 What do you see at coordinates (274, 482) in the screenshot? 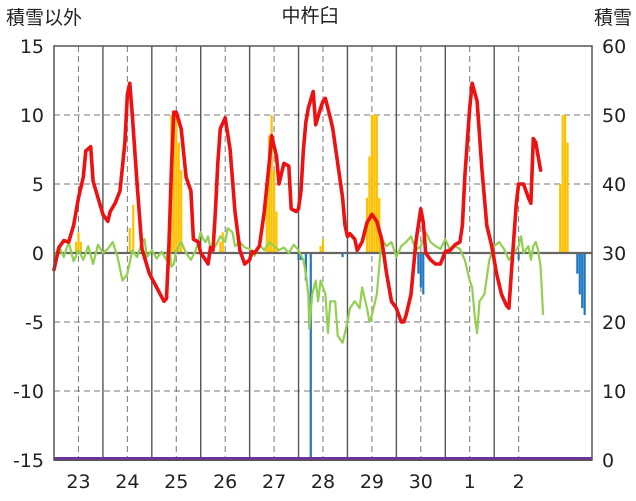
I see `x-tick-label: 27` at bounding box center [274, 482].